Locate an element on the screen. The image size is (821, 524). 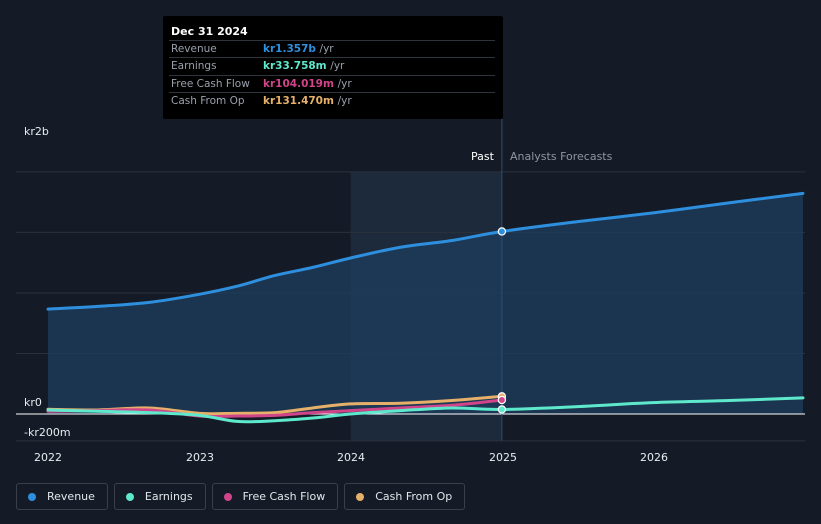
legend-label: Free Cash Flow is located at coordinates (284, 496).